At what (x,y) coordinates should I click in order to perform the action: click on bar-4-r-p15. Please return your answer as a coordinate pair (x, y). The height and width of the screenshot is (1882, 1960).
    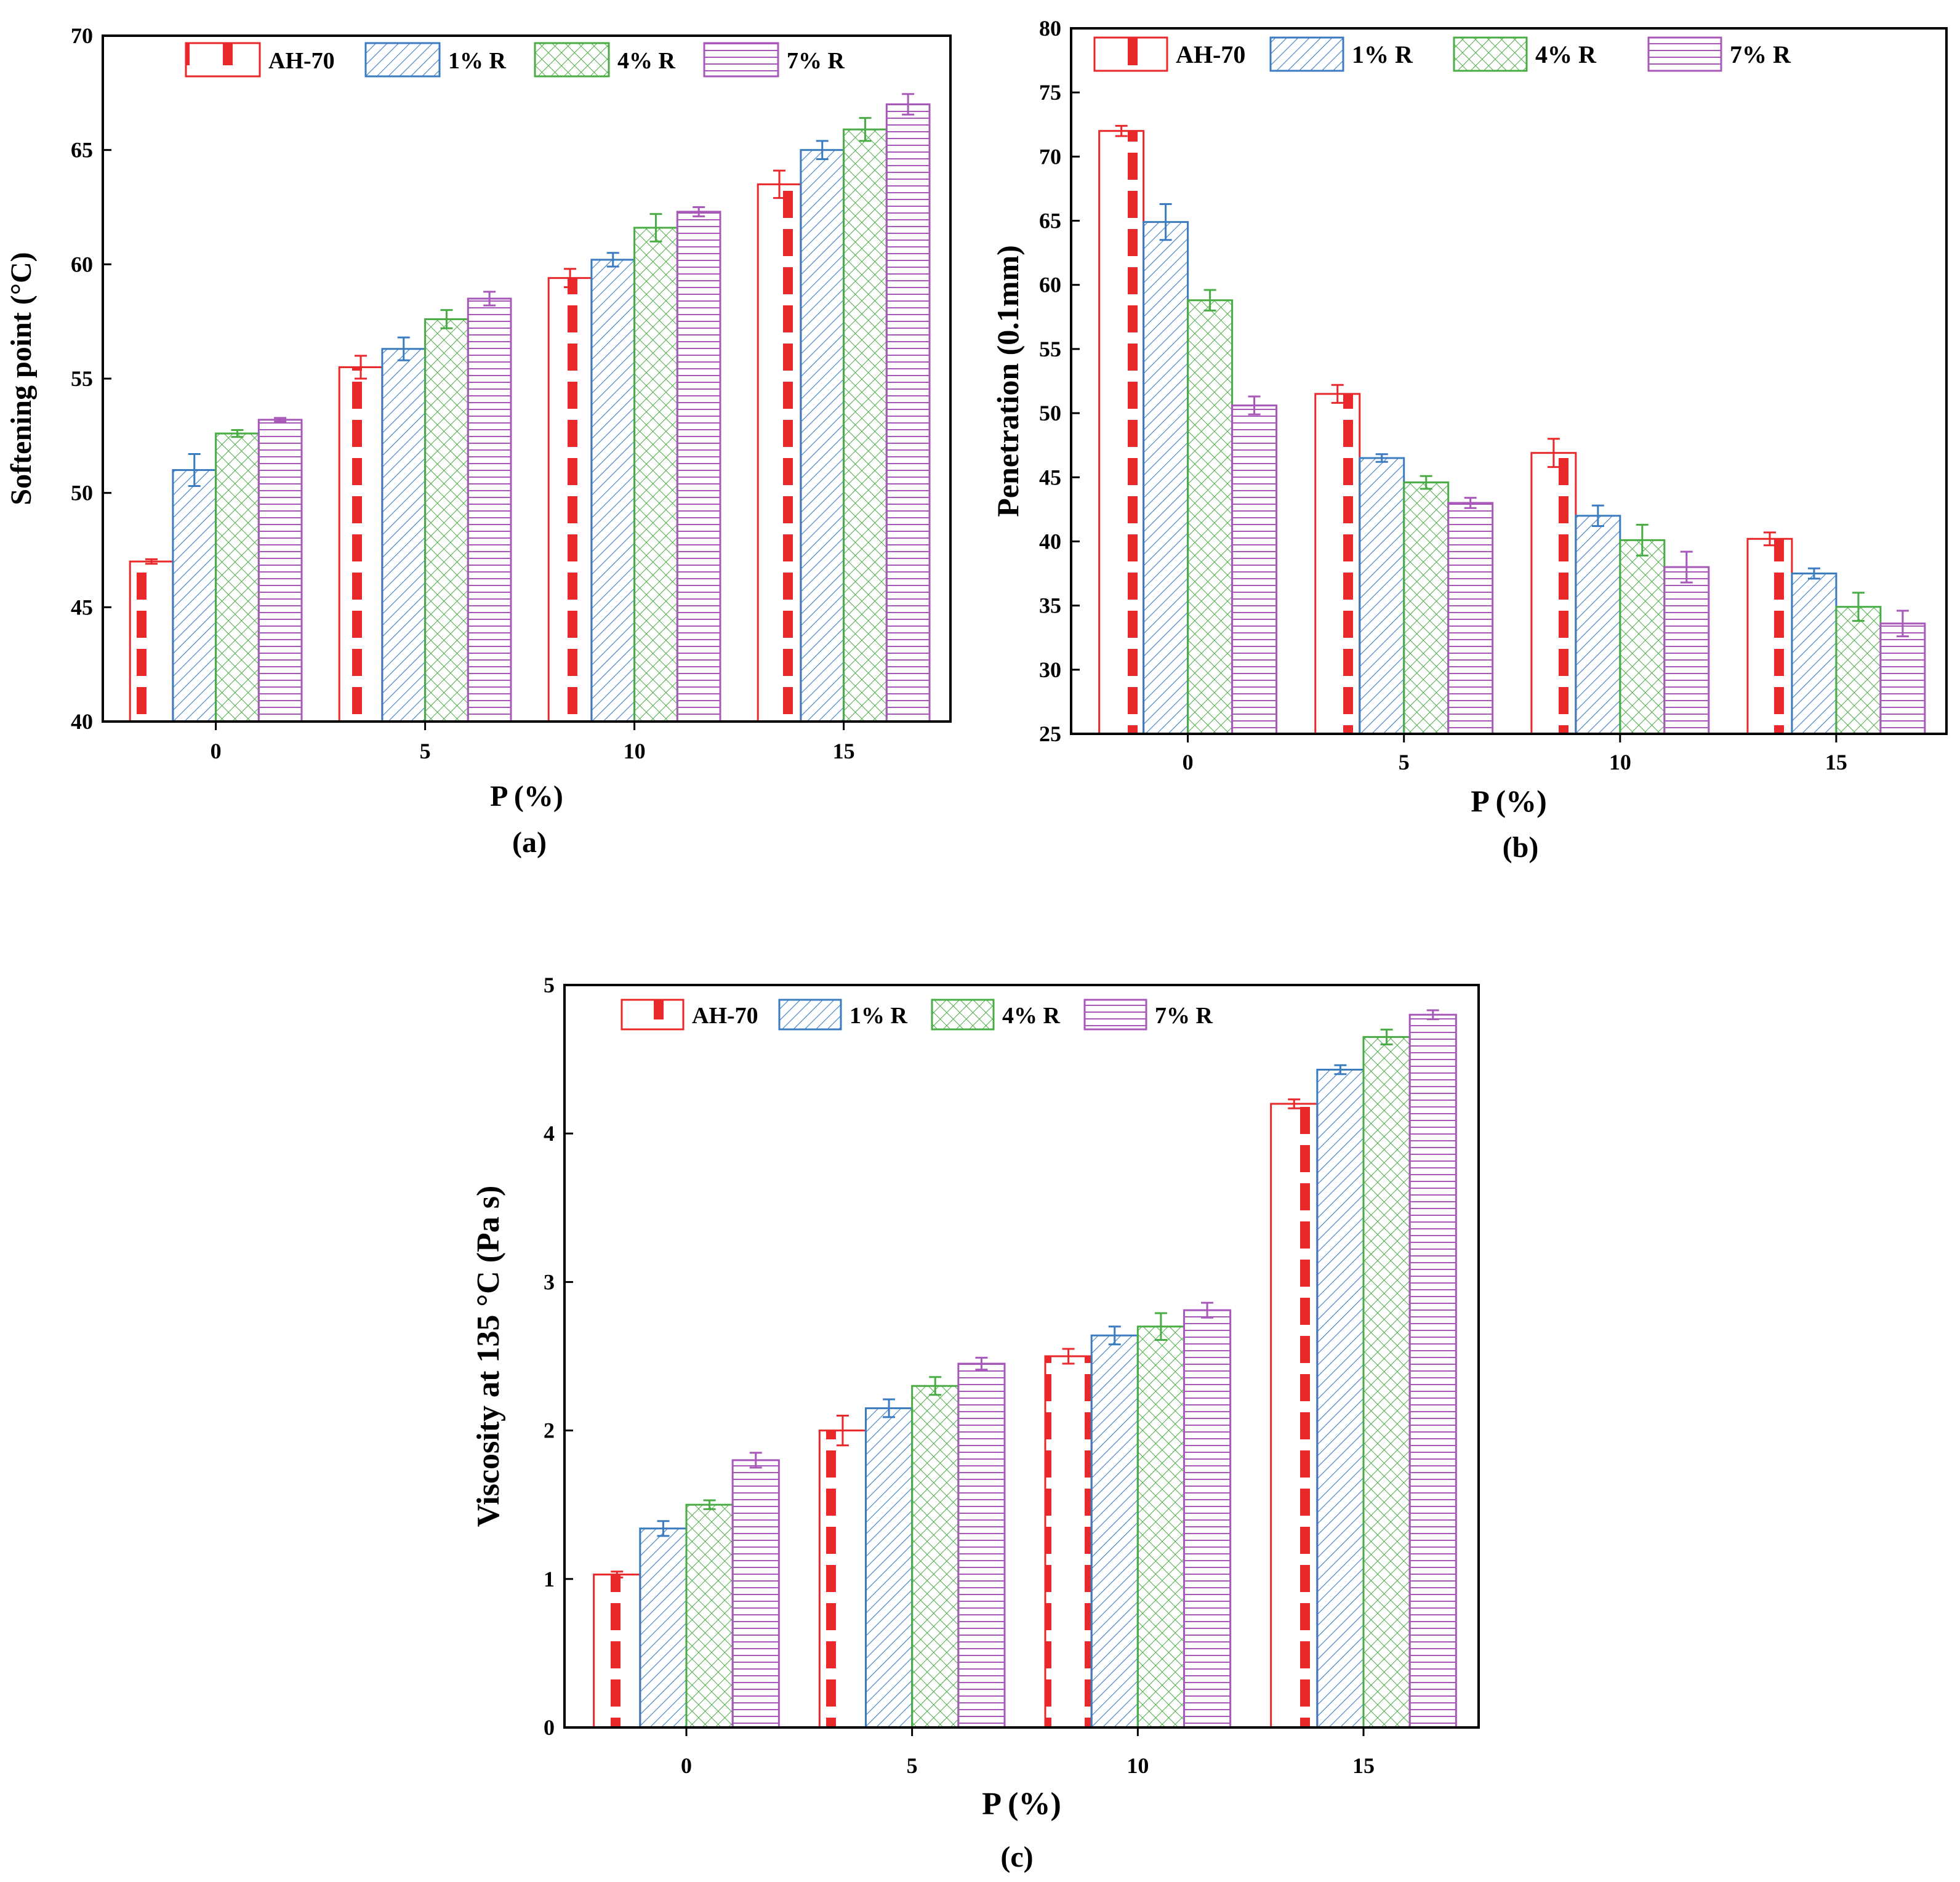
    Looking at the image, I should click on (865, 426).